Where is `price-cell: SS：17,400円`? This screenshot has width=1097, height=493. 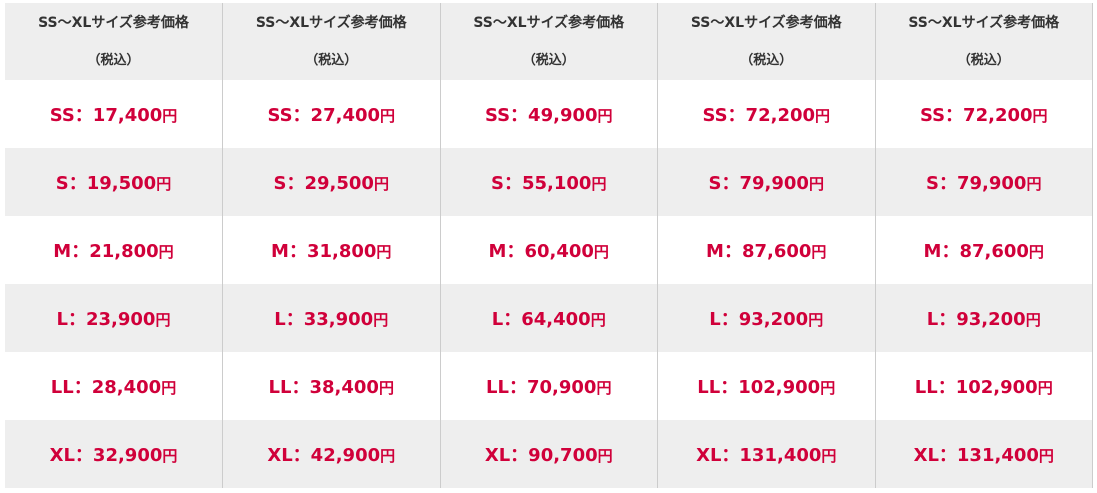 price-cell: SS：17,400円 is located at coordinates (114, 114).